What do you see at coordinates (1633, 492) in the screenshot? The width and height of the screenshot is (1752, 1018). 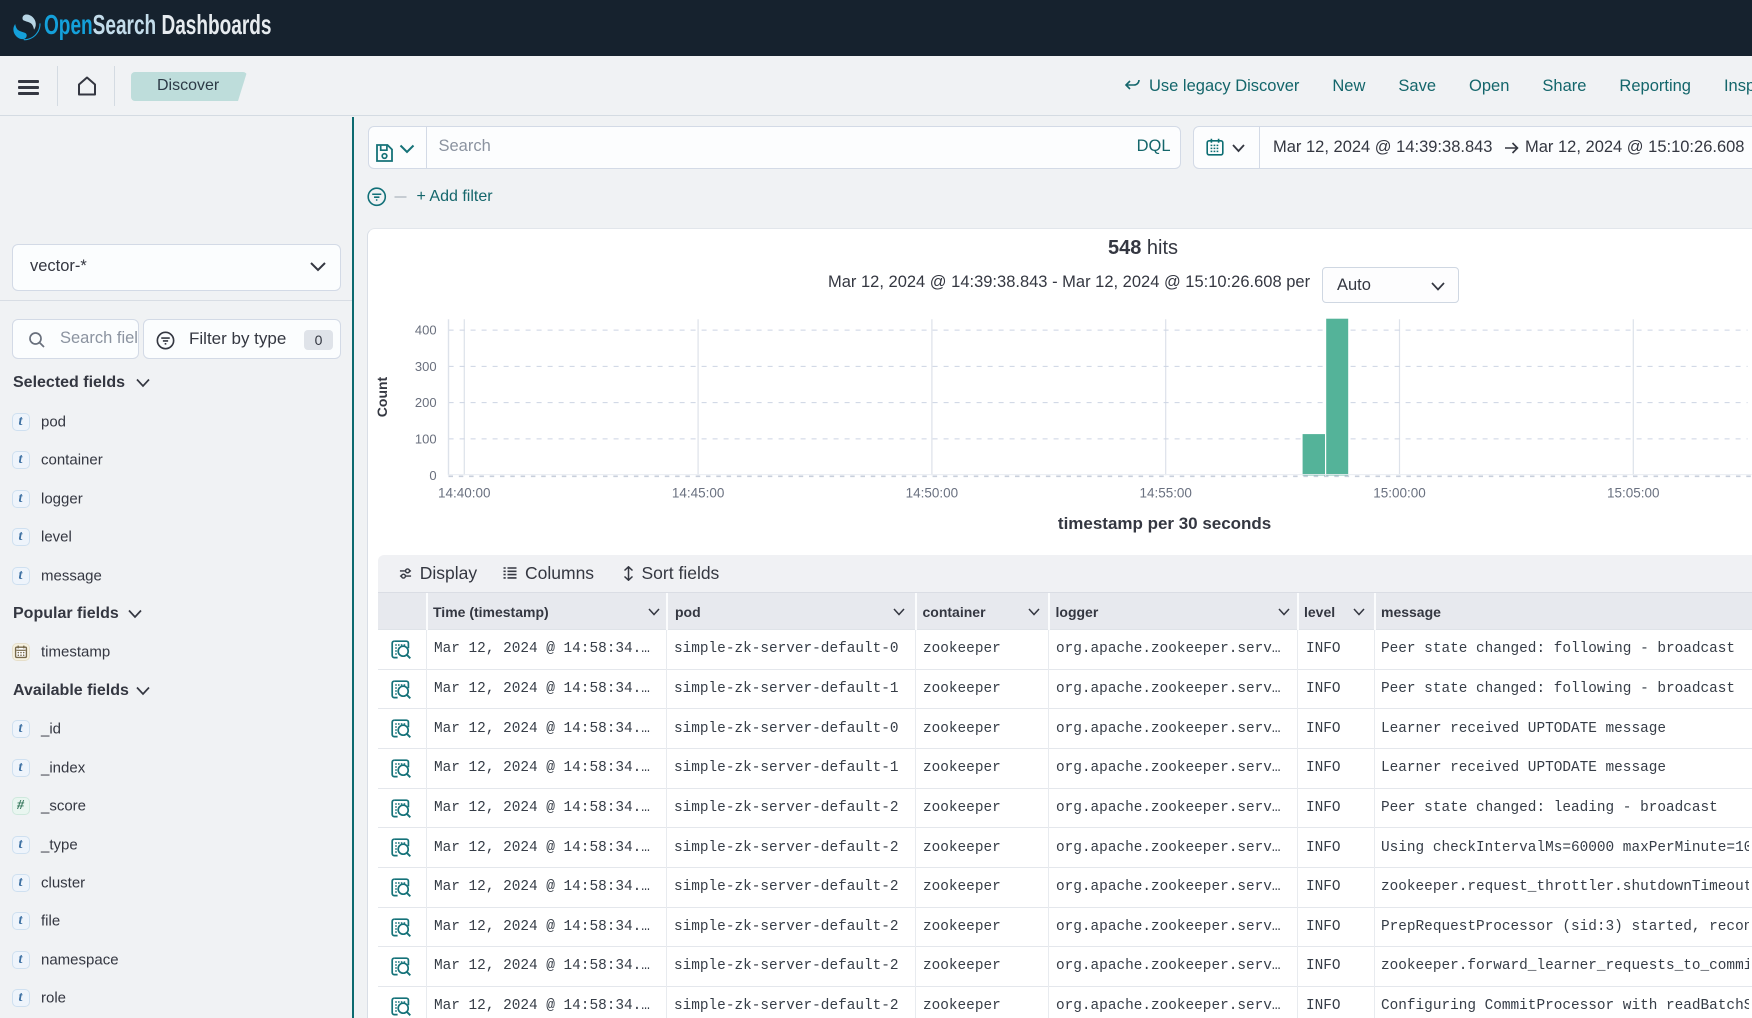 I see `svg-text: 15:05:00` at bounding box center [1633, 492].